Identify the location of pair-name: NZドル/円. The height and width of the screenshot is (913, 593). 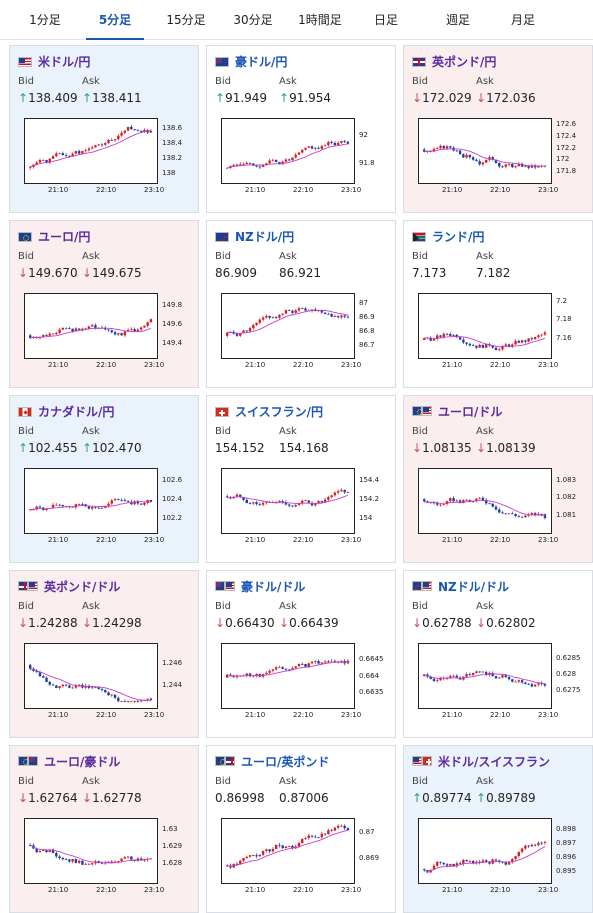
(265, 236).